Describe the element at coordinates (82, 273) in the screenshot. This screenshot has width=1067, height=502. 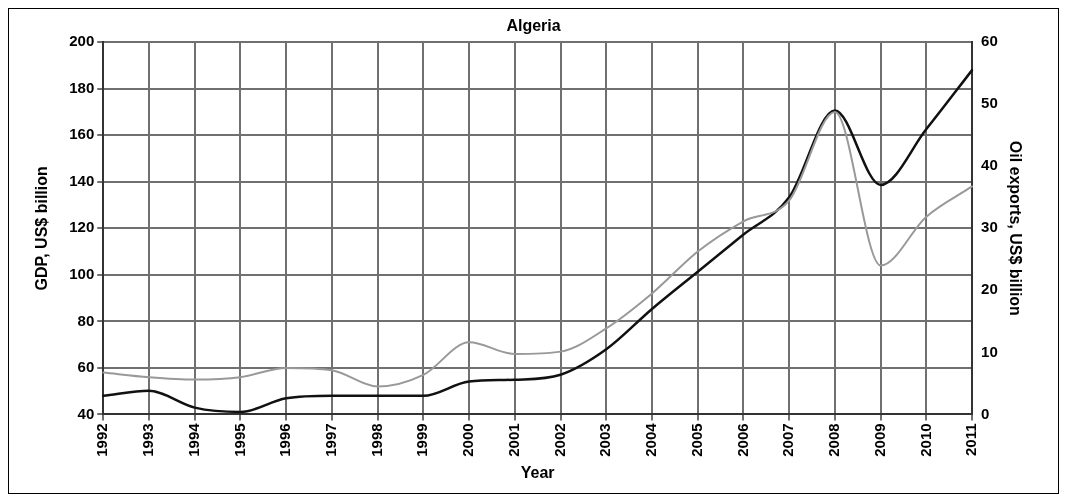
I see `y-tick-label: 100` at that location.